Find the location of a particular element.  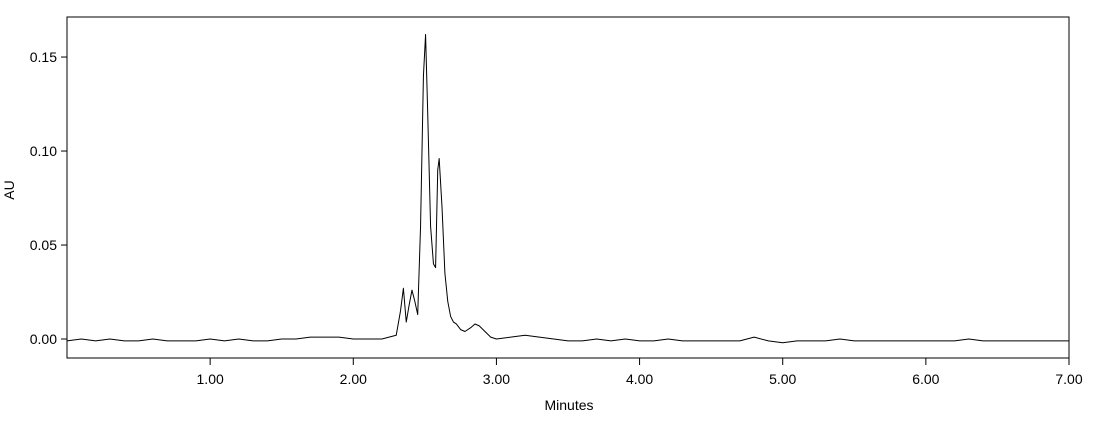

y-tick-label: 0.05 is located at coordinates (43, 245).